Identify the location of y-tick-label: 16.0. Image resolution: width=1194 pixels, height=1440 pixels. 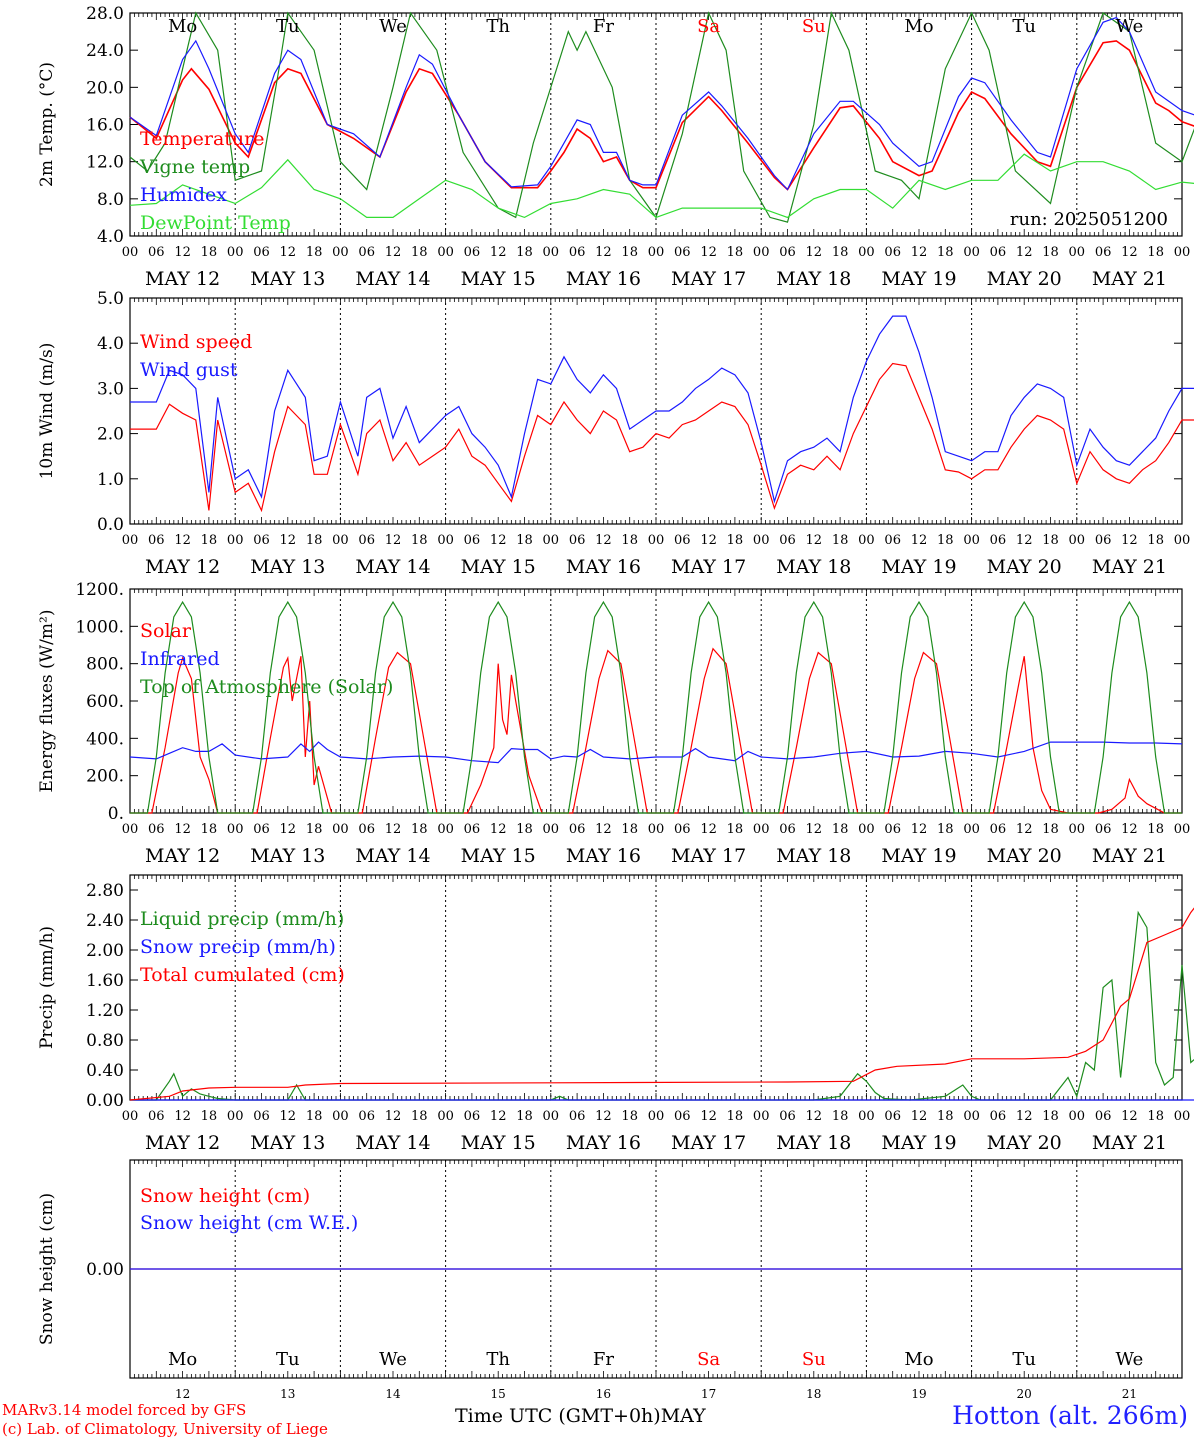
(105, 126).